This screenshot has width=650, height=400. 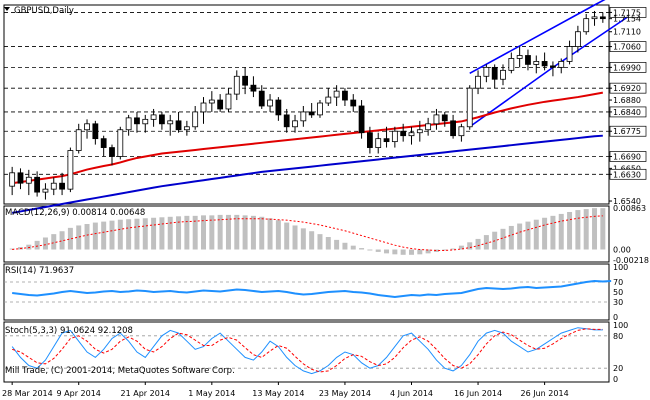 I want to click on macd-signal, so click(x=307, y=233).